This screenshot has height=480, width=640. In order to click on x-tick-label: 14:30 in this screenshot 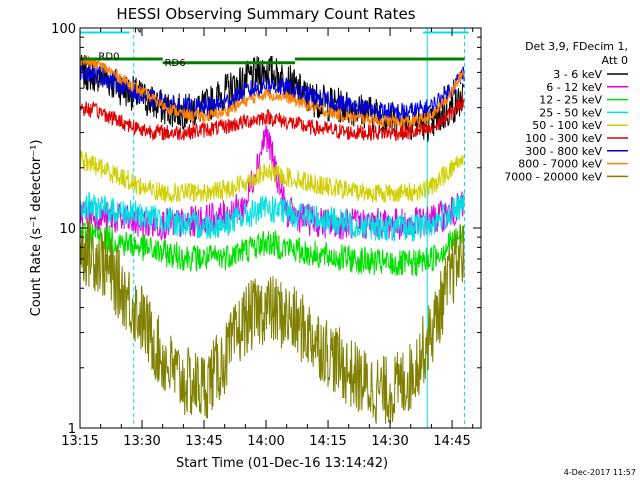, I will do `click(389, 441)`.